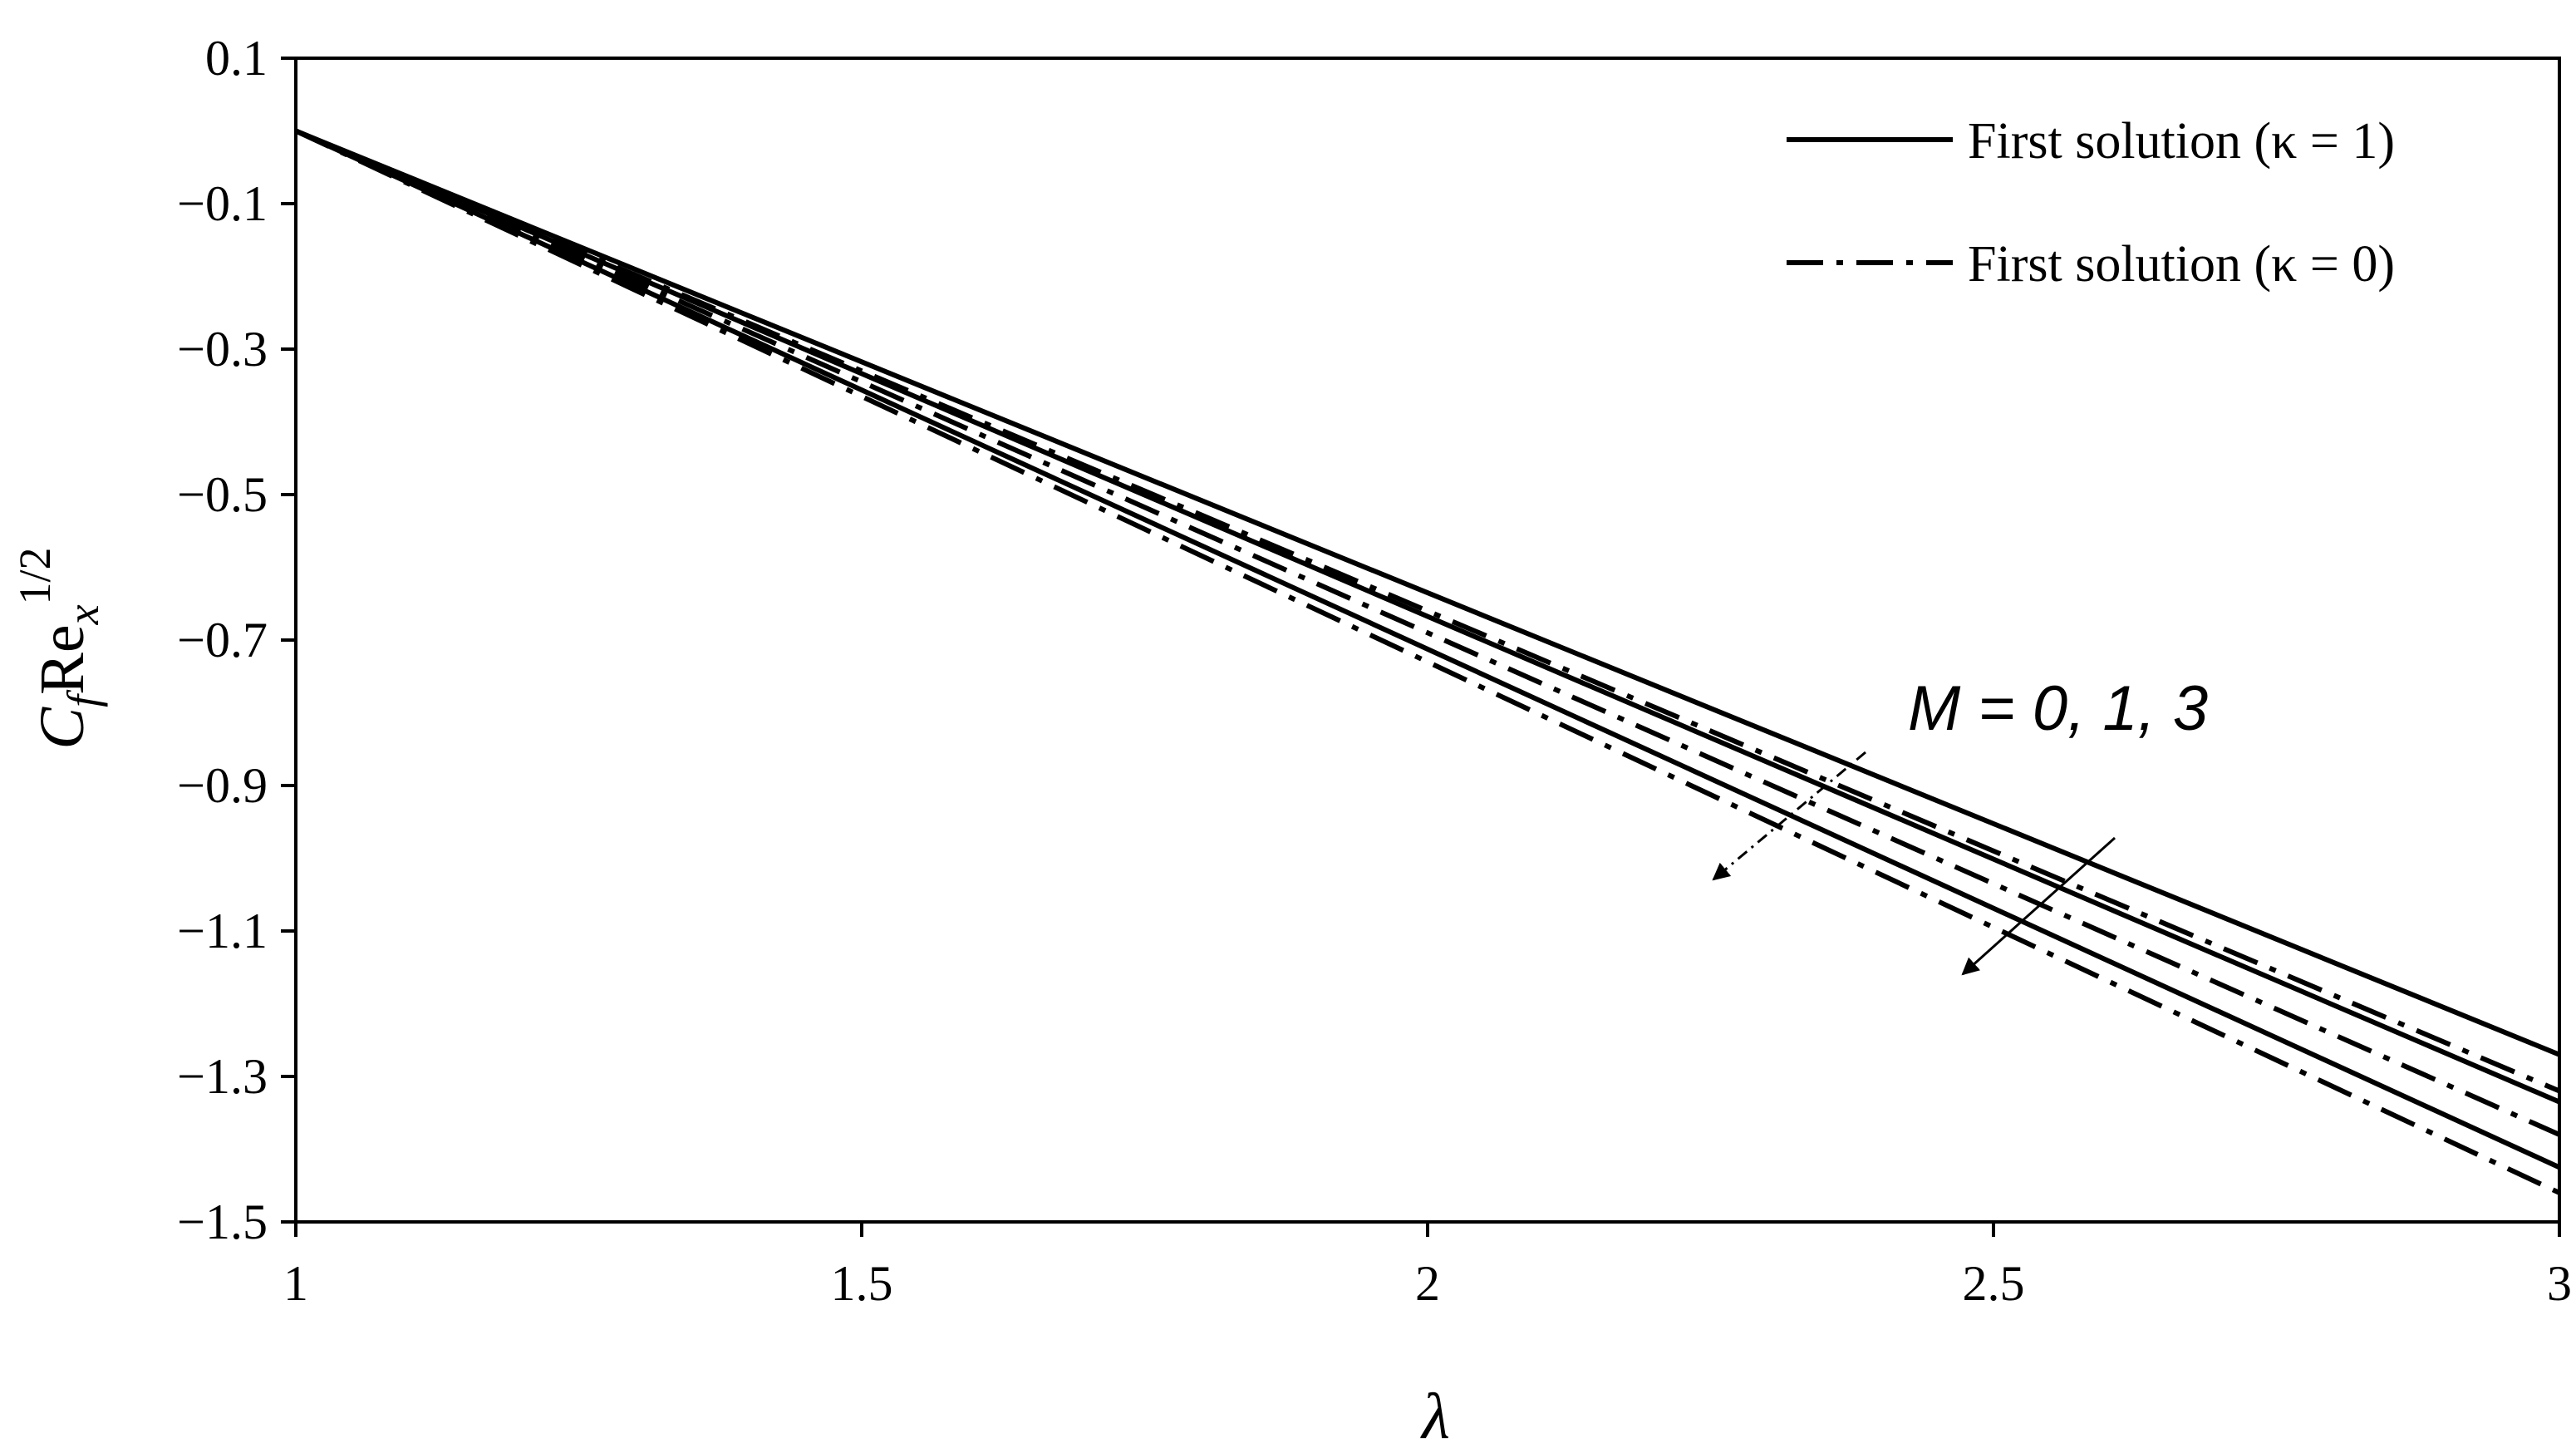 Image resolution: width=2576 pixels, height=1453 pixels. Describe the element at coordinates (1435, 1416) in the screenshot. I see `x-axis-title: λ` at that location.